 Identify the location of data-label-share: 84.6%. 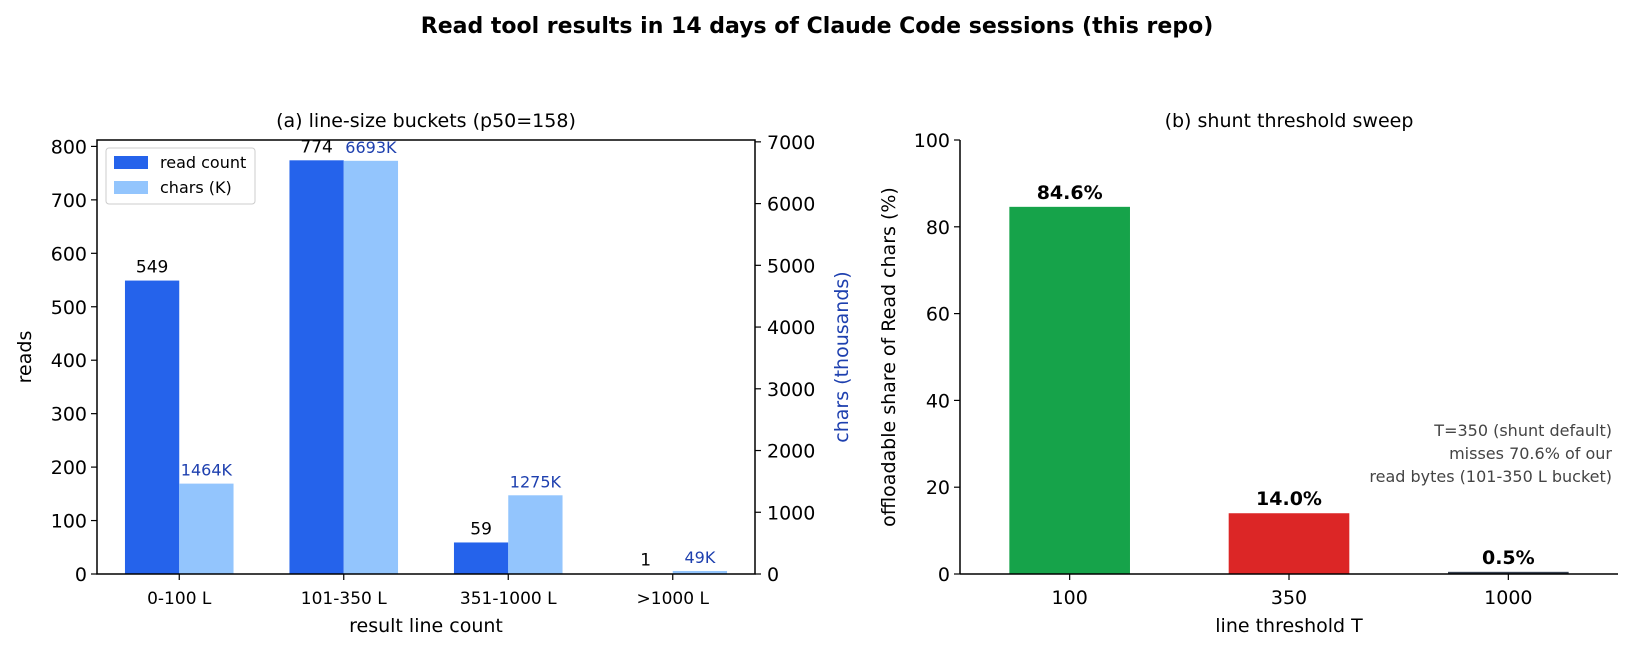
(1070, 193).